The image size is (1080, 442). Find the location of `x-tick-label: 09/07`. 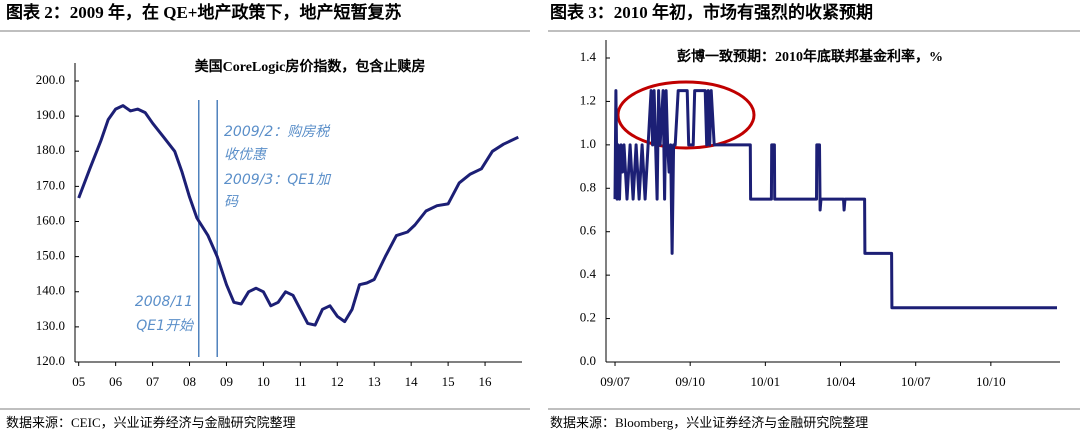

x-tick-label: 09/07 is located at coordinates (615, 381).